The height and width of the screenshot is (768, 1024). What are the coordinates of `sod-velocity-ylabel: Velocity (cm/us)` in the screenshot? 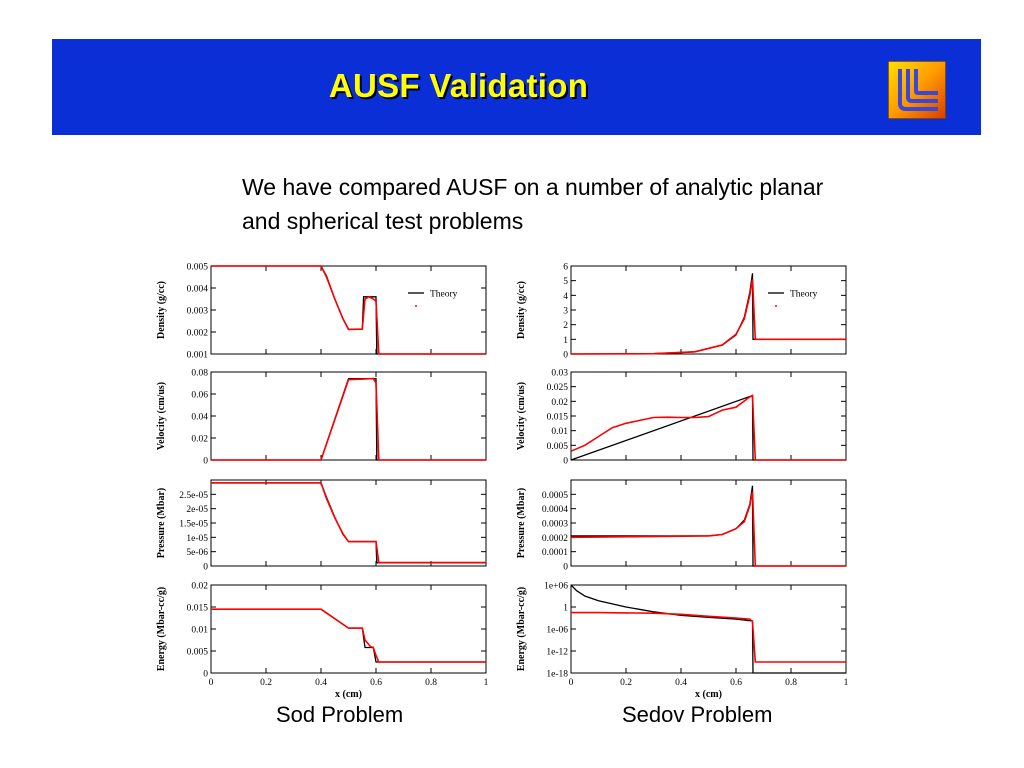 It's located at (161, 416).